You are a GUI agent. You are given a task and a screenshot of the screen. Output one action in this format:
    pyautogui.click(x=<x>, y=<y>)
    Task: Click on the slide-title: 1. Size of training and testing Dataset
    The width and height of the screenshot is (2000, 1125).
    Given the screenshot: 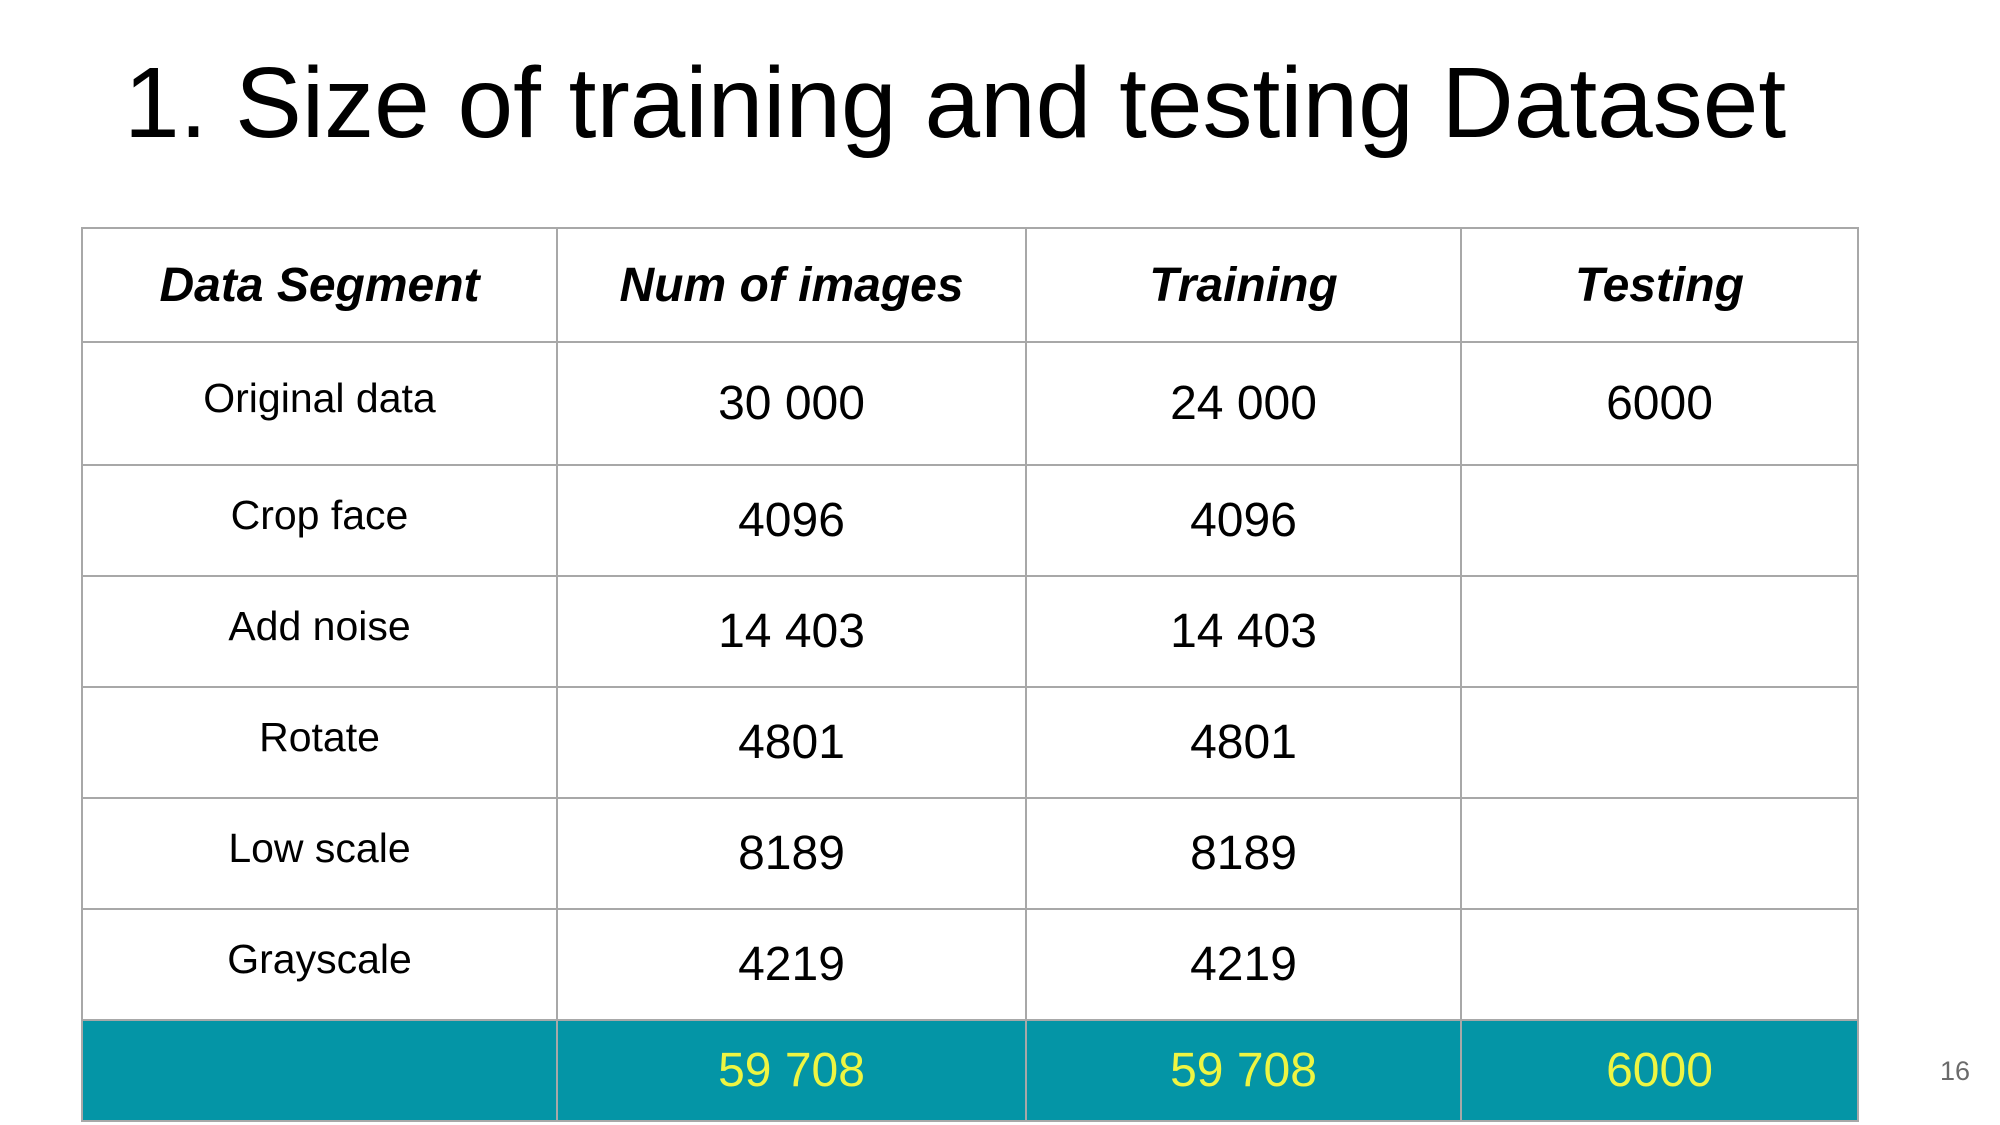 What is the action you would take?
    pyautogui.click(x=955, y=103)
    